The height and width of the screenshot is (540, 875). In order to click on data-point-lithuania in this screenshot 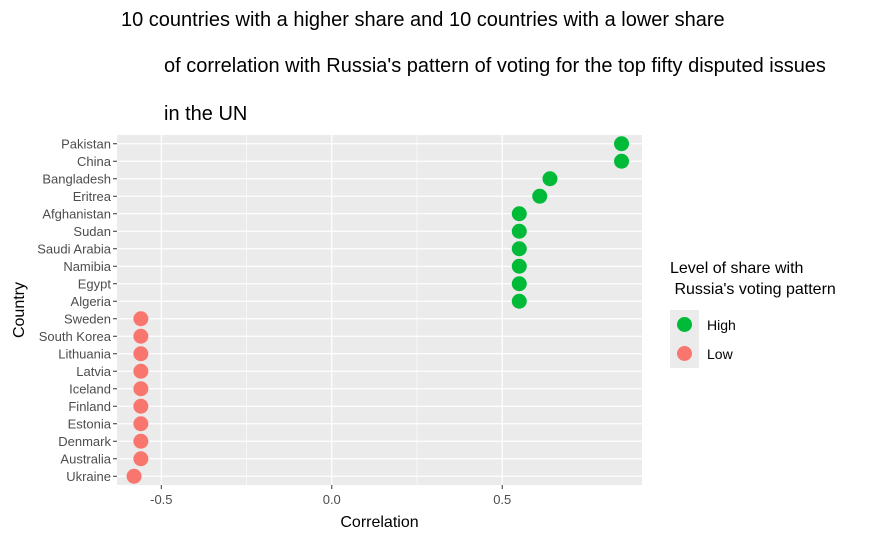, I will do `click(141, 354)`.